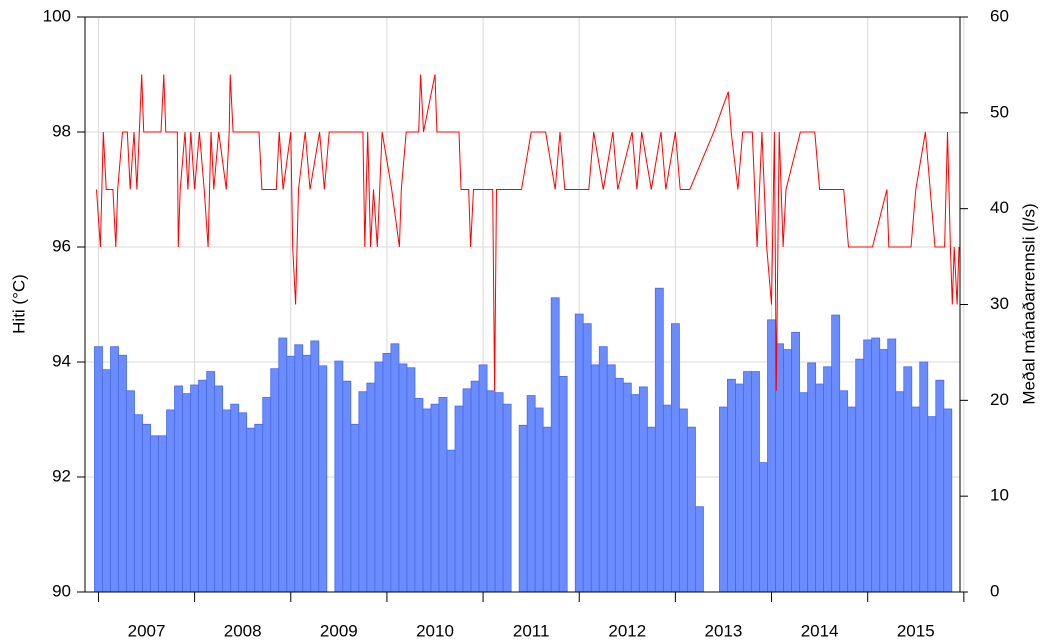  Describe the element at coordinates (61, 590) in the screenshot. I see `y-tick-label: 90` at that location.